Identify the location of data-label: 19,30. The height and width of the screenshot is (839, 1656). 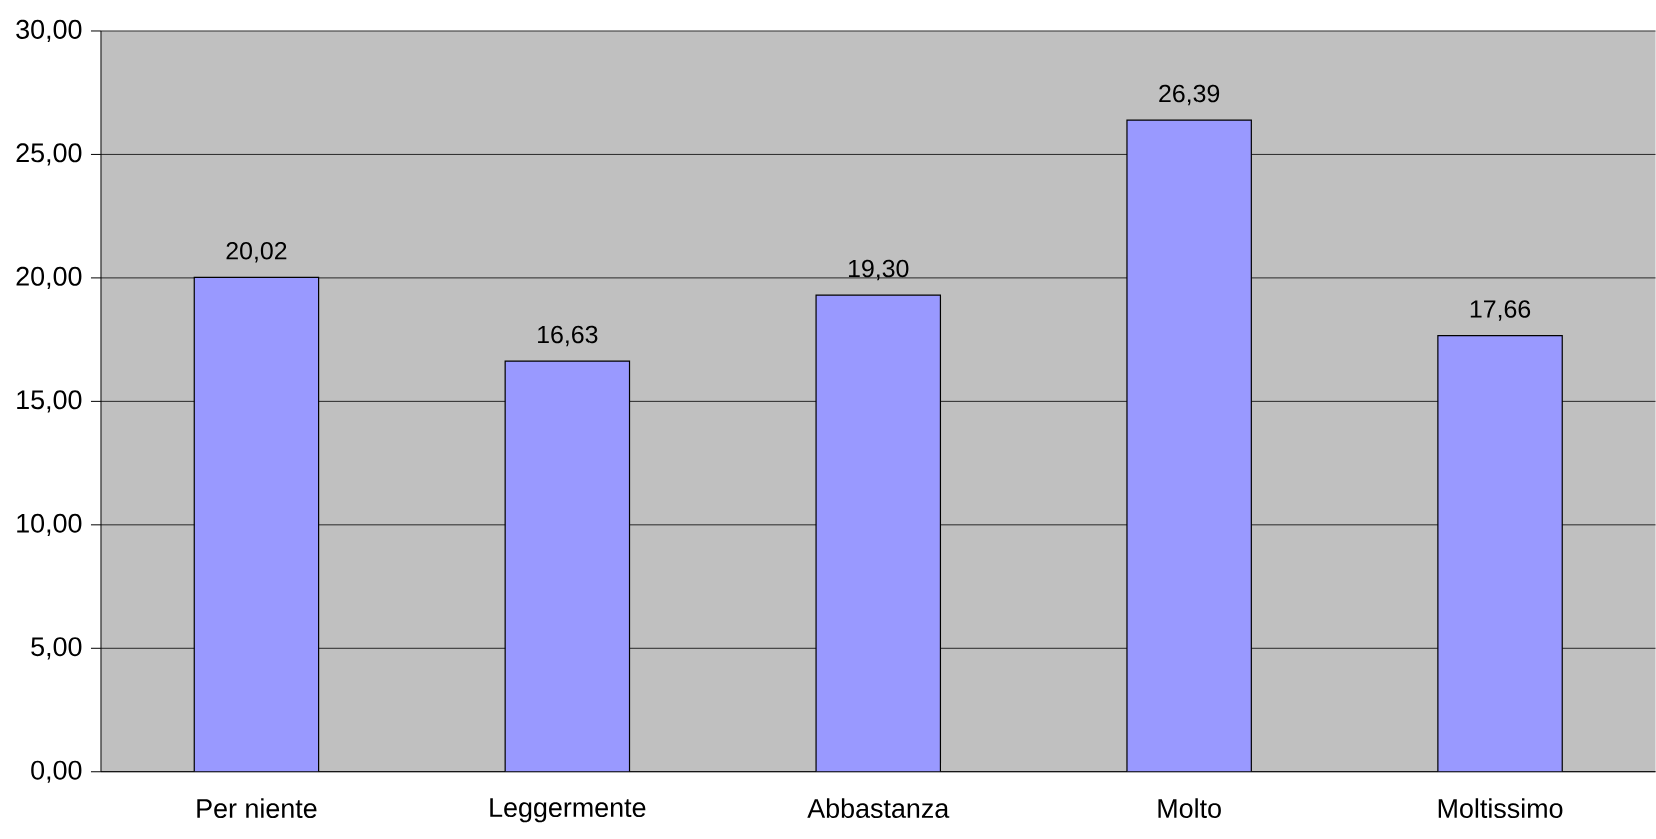
(878, 270).